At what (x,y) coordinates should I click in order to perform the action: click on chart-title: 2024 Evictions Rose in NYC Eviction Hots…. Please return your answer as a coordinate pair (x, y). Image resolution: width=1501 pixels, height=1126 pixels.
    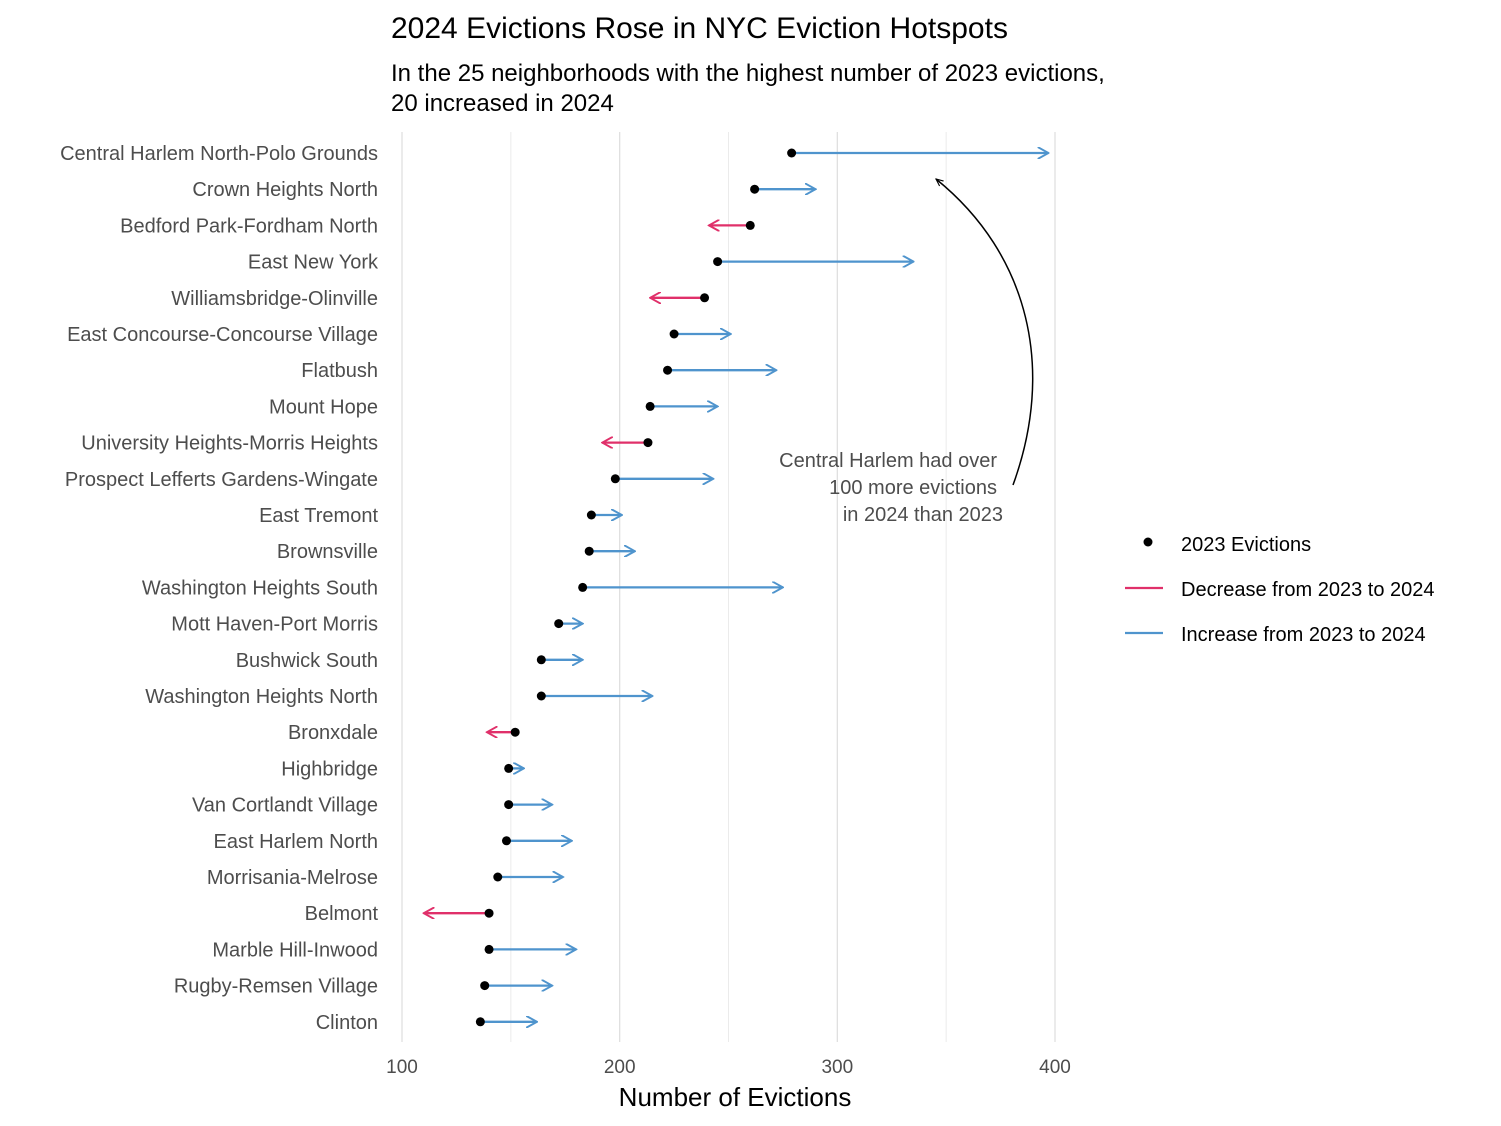
    Looking at the image, I should click on (699, 28).